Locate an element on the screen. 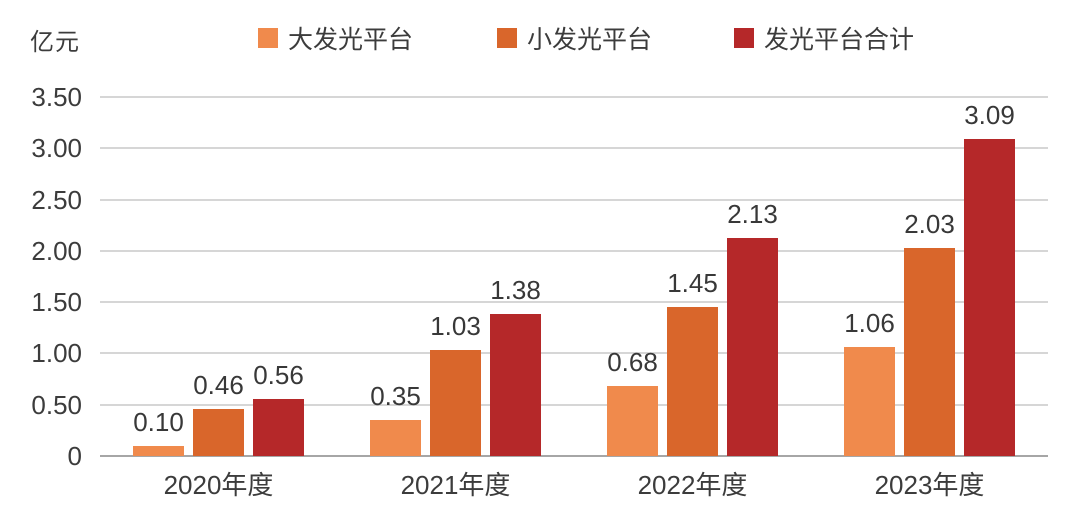  bar-value-label: 1.06 is located at coordinates (869, 323).